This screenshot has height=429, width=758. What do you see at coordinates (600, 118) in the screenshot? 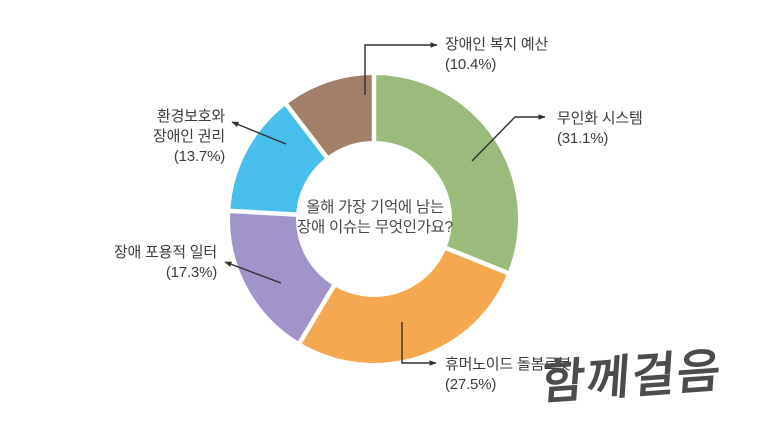
I see `label-unmanned-system-name: 무인화 시스템` at bounding box center [600, 118].